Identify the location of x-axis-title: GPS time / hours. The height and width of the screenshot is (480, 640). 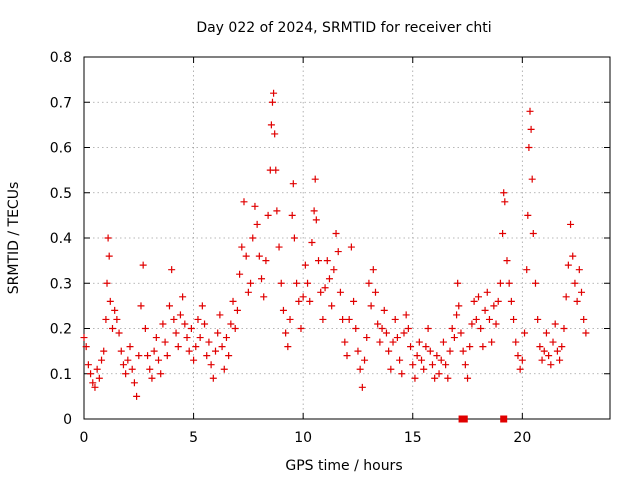
(343, 466).